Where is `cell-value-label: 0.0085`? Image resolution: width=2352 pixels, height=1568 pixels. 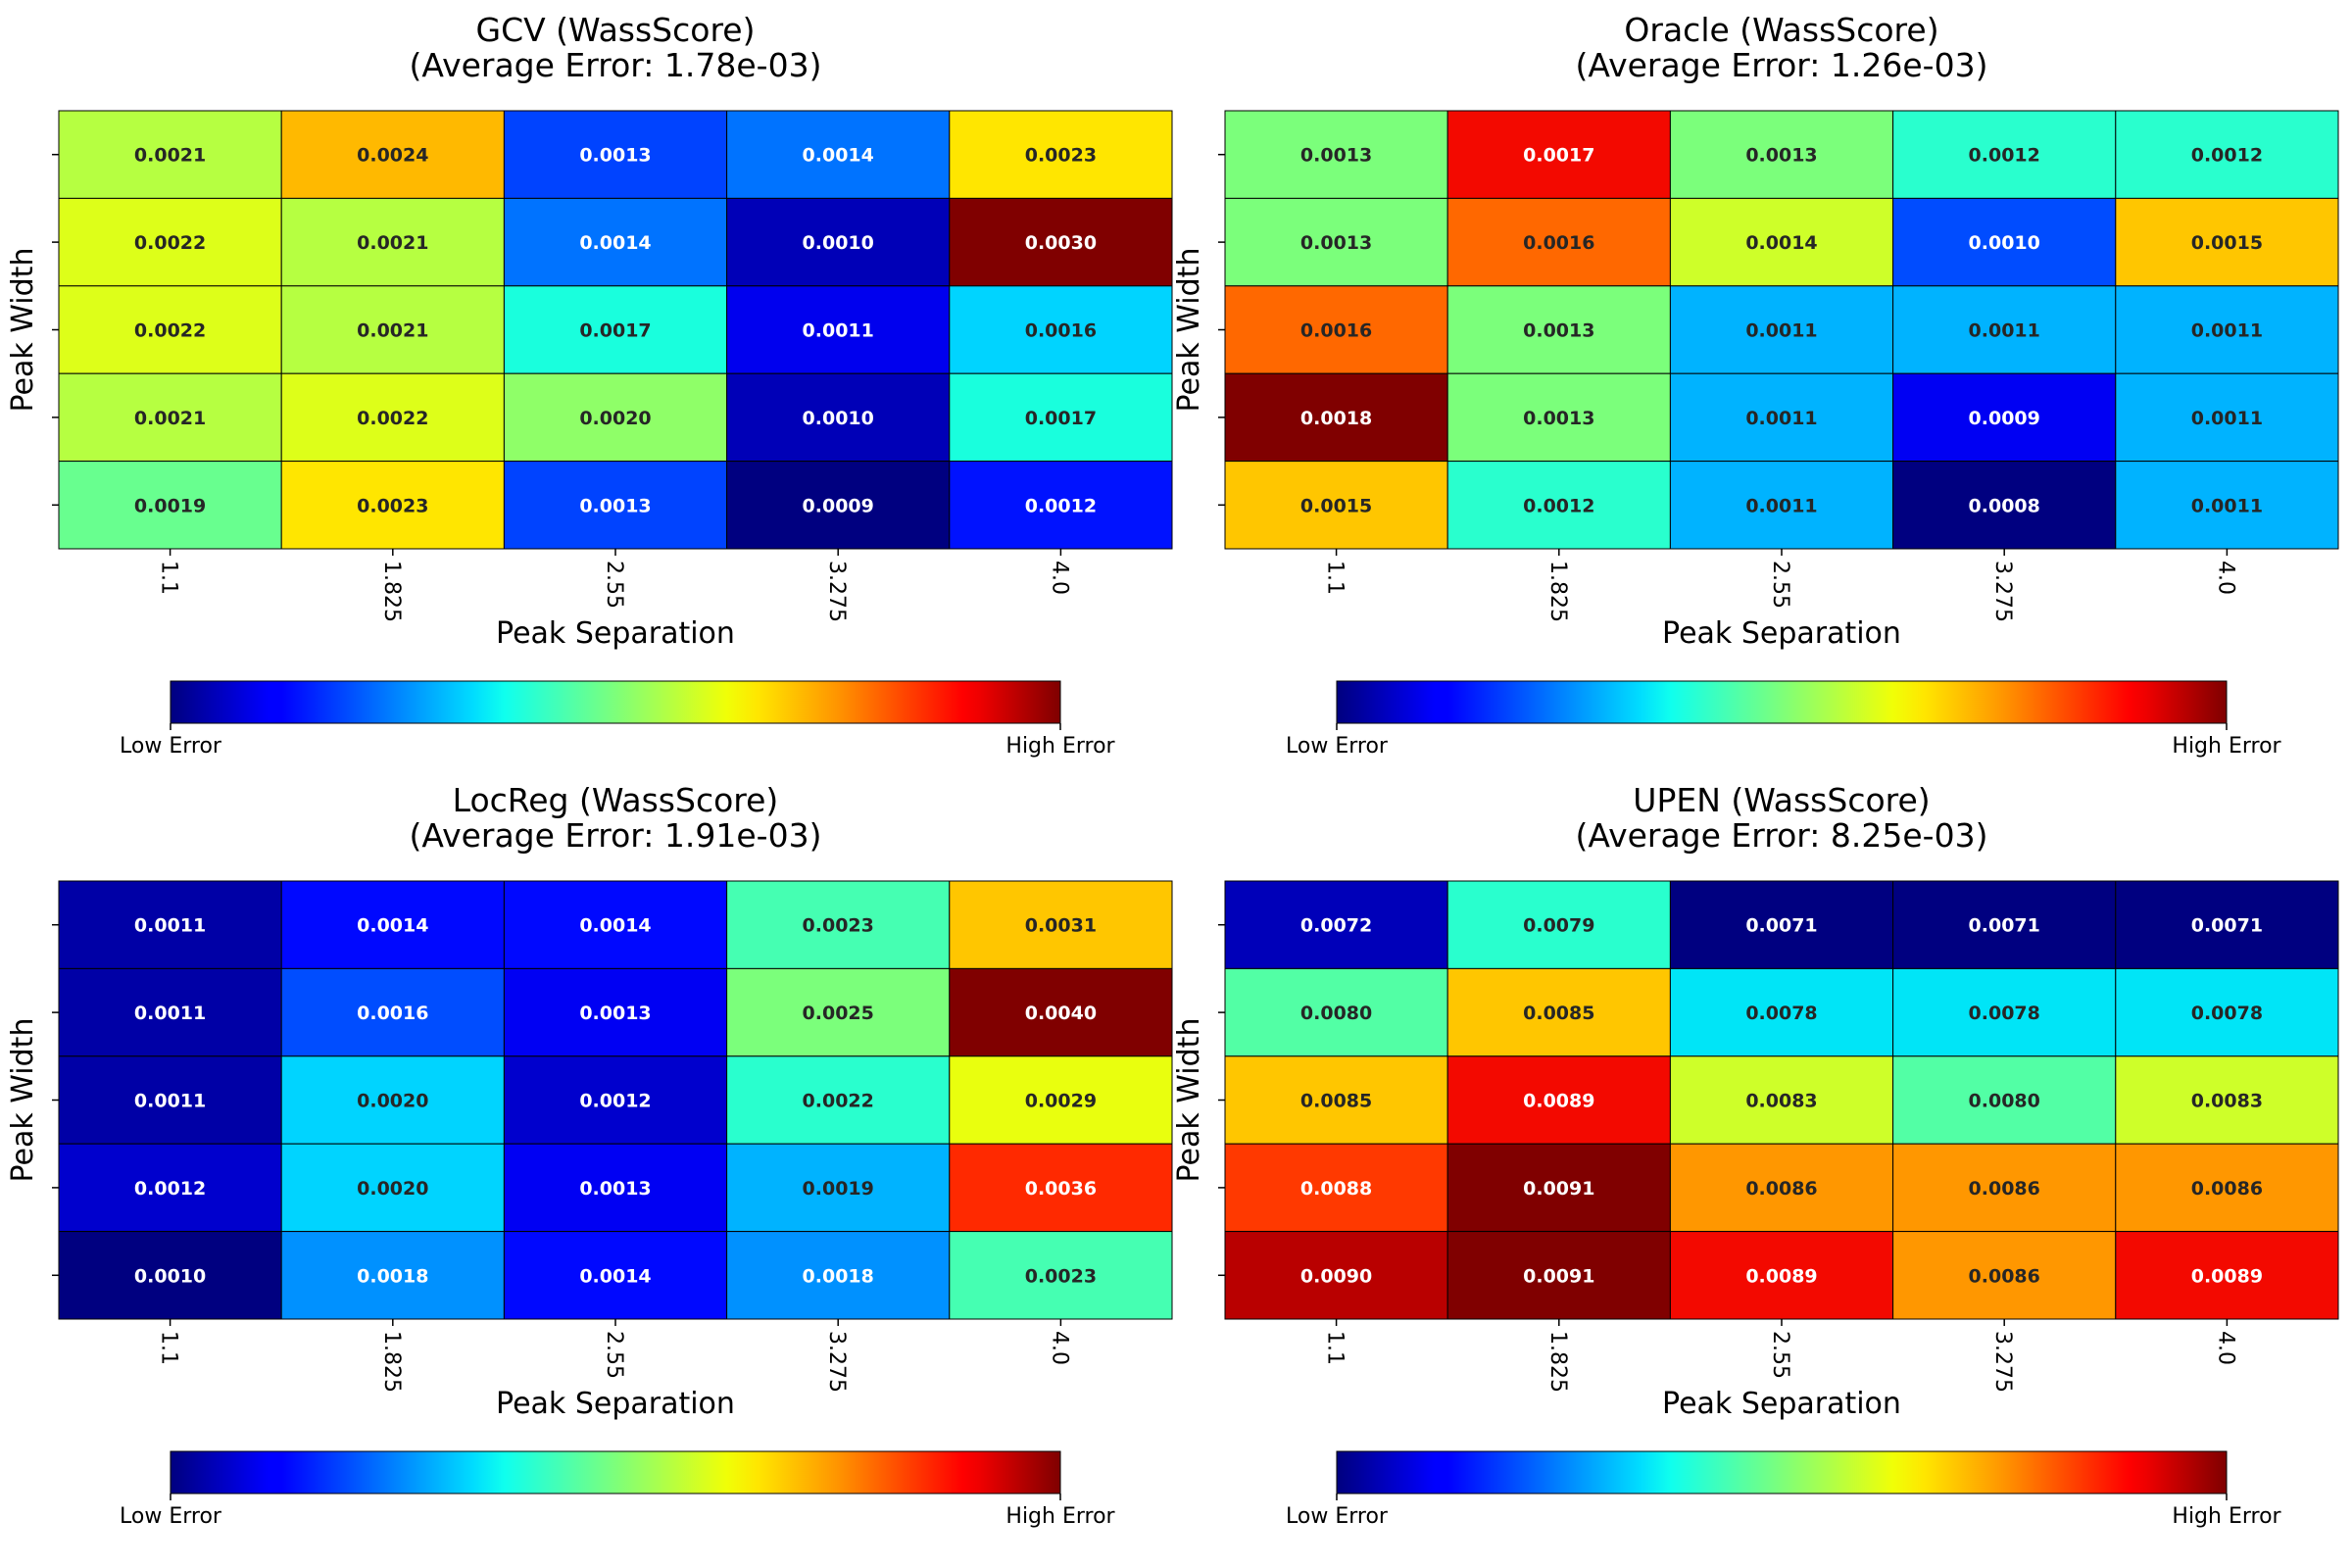 cell-value-label: 0.0085 is located at coordinates (1336, 1101).